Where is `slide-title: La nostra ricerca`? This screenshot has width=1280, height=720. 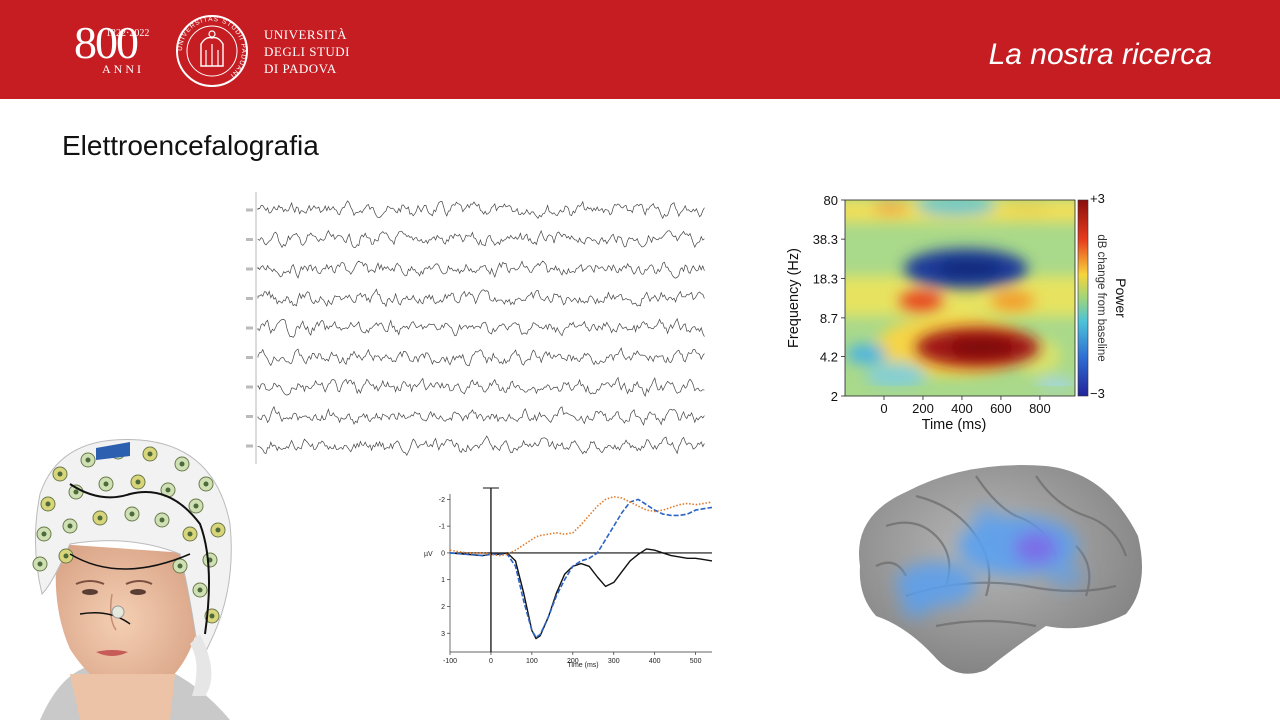 slide-title: La nostra ricerca is located at coordinates (1100, 54).